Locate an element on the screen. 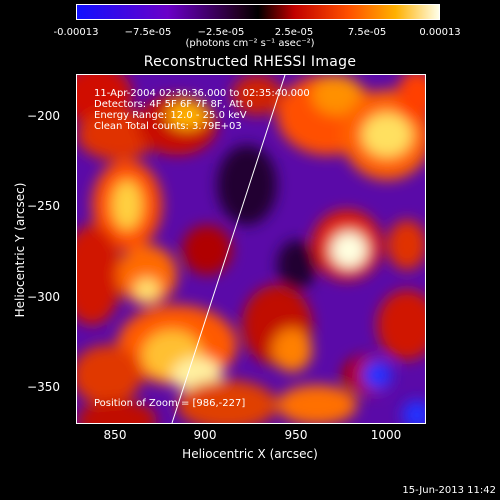 The height and width of the screenshot is (500, 500). colorbar-units: (photons cm⁻² s⁻¹ asec⁻²) is located at coordinates (250, 43).